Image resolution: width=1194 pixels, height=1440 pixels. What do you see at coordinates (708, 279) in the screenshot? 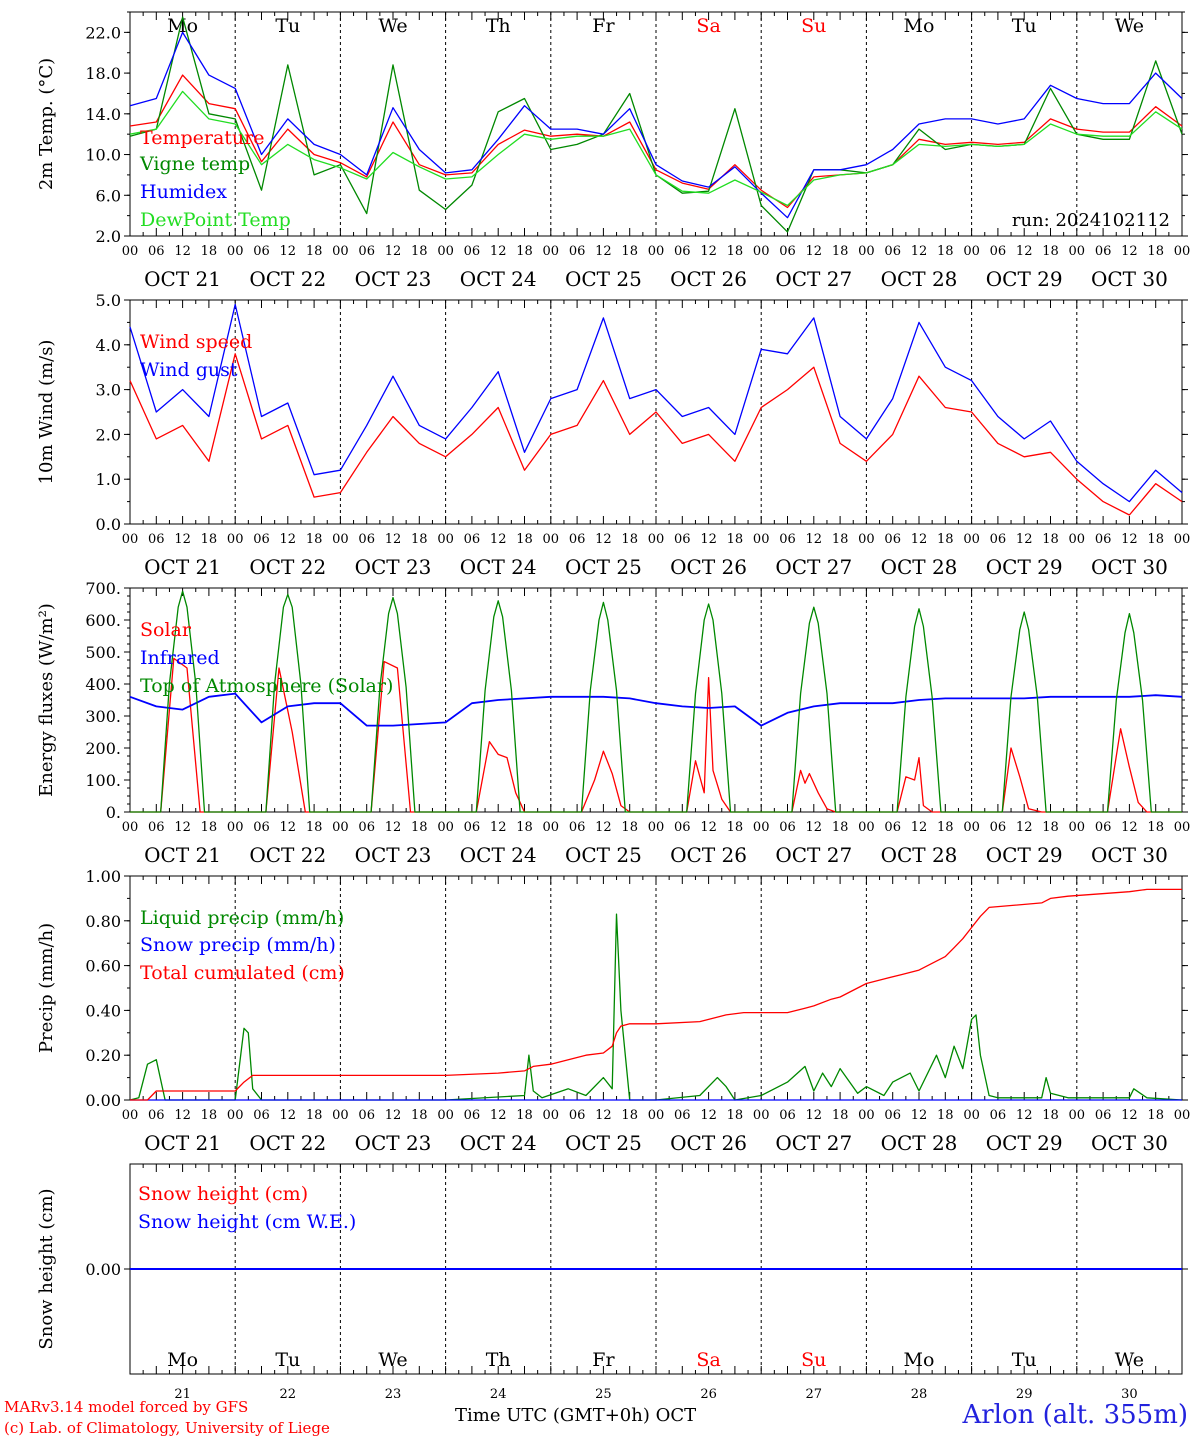
I see `date-label: OCT 26` at bounding box center [708, 279].